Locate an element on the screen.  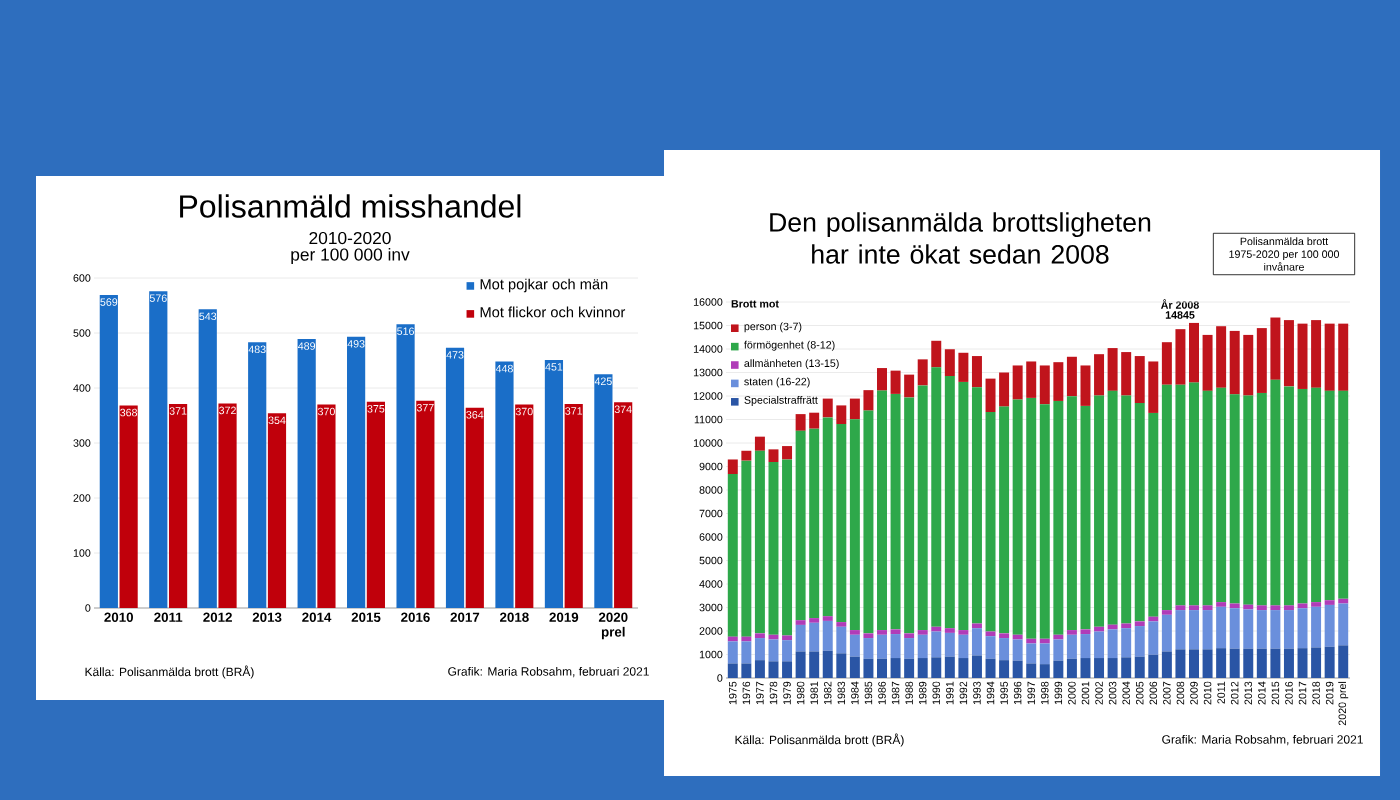
text: per 100 000 inv is located at coordinates (350, 256).